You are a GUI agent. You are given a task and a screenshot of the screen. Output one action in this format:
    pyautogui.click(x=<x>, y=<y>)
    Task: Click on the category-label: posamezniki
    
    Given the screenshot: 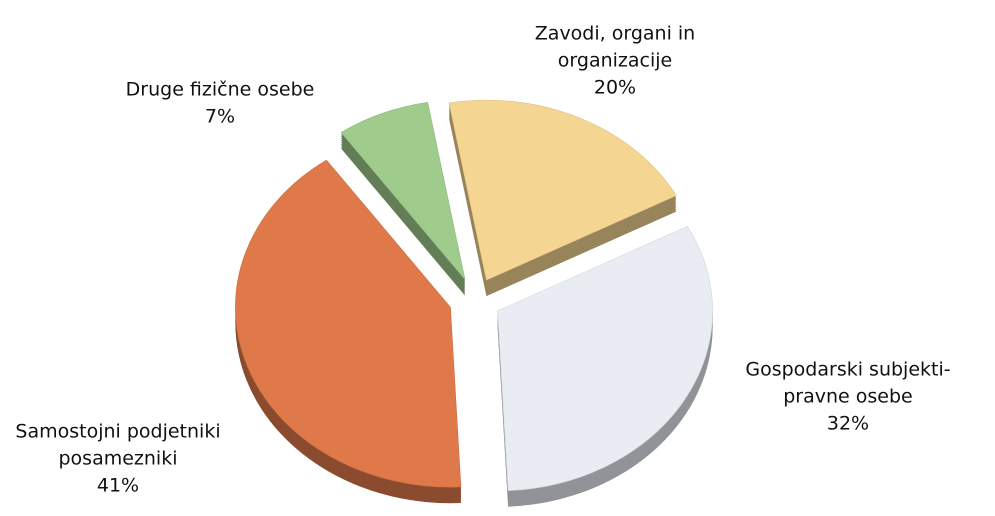 What is the action you would take?
    pyautogui.click(x=117, y=459)
    